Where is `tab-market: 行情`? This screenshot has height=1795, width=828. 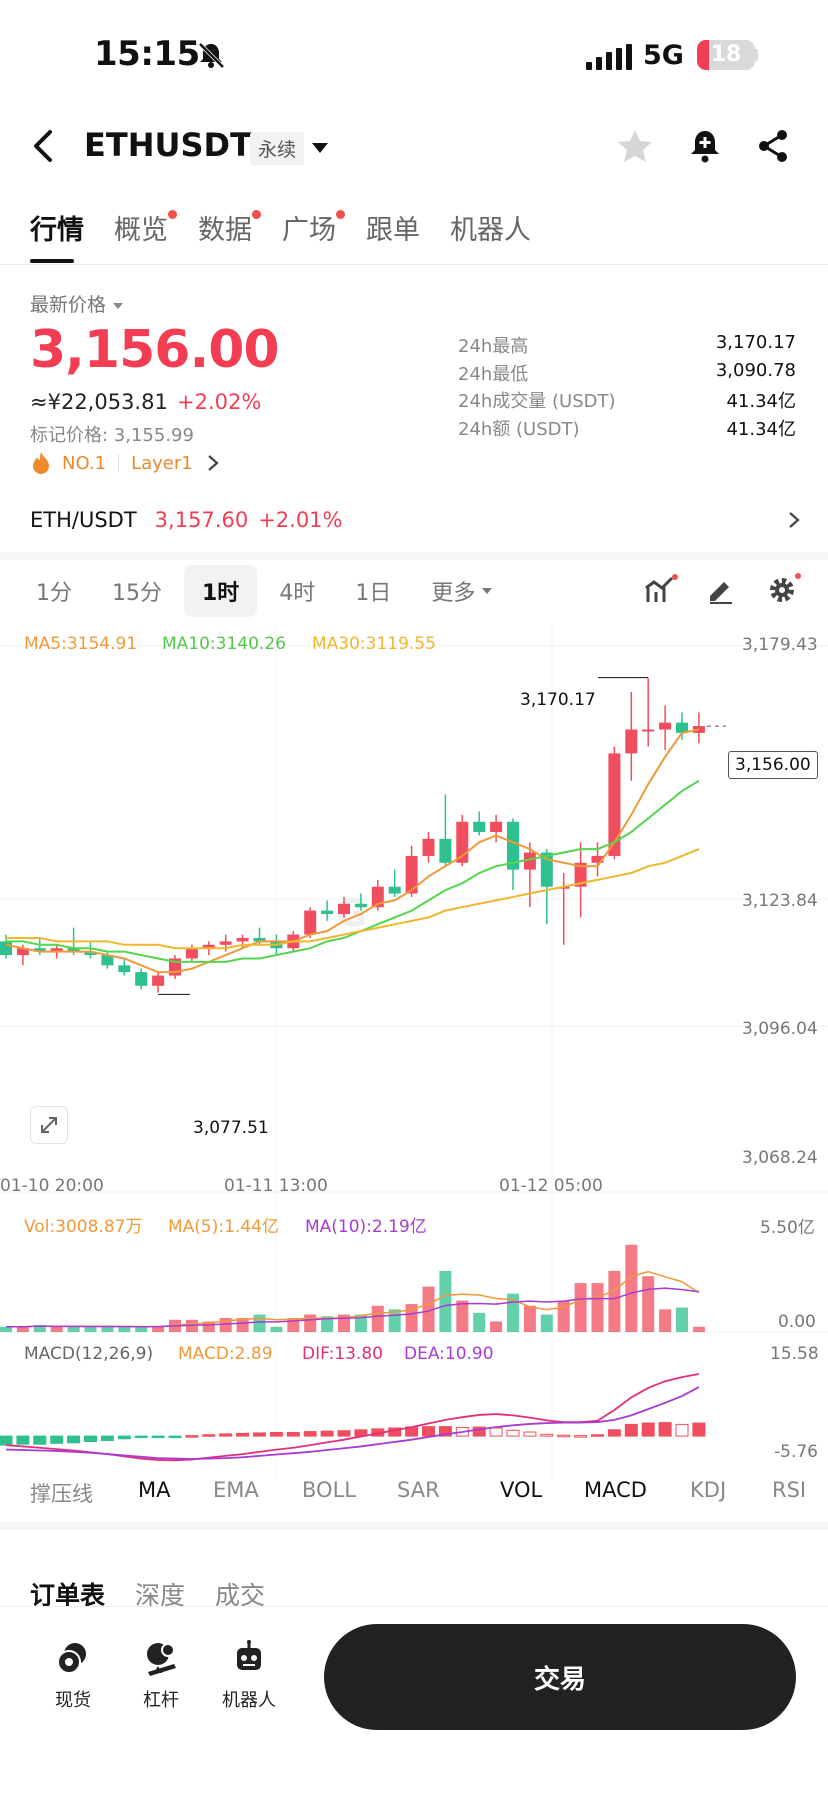
tab-market: 行情 is located at coordinates (57, 227).